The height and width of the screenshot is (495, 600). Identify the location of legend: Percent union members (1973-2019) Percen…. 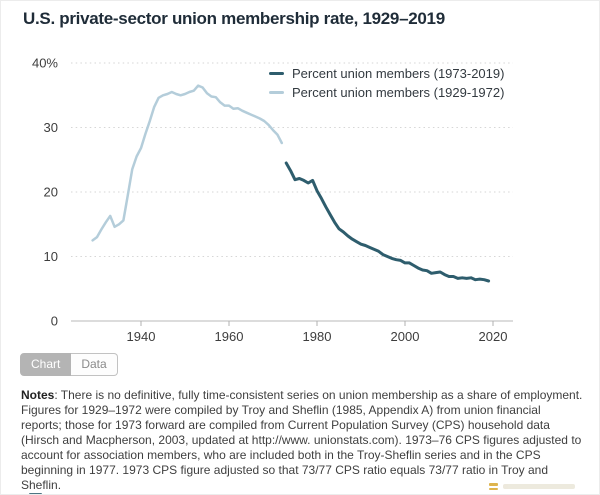
(386, 83).